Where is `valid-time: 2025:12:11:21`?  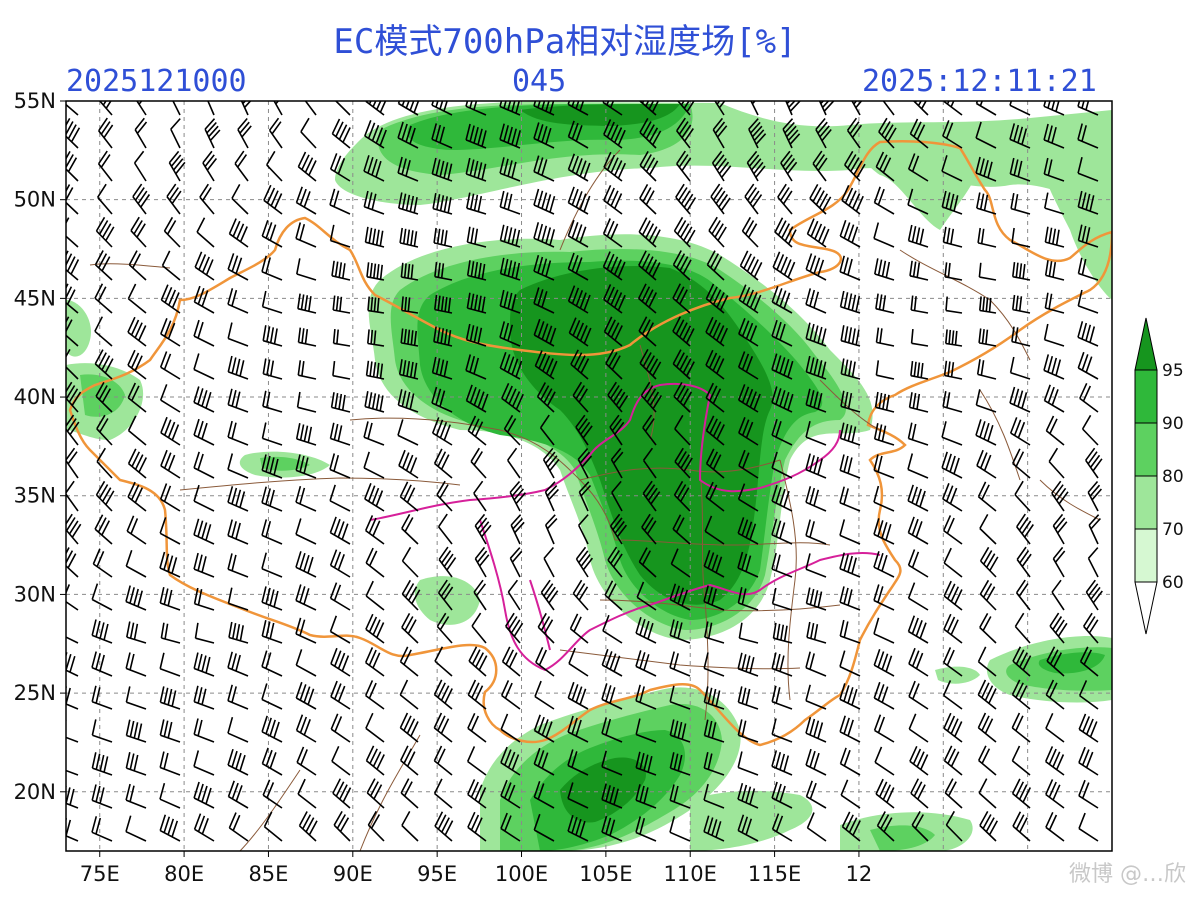 valid-time: 2025:12:11:21 is located at coordinates (979, 81).